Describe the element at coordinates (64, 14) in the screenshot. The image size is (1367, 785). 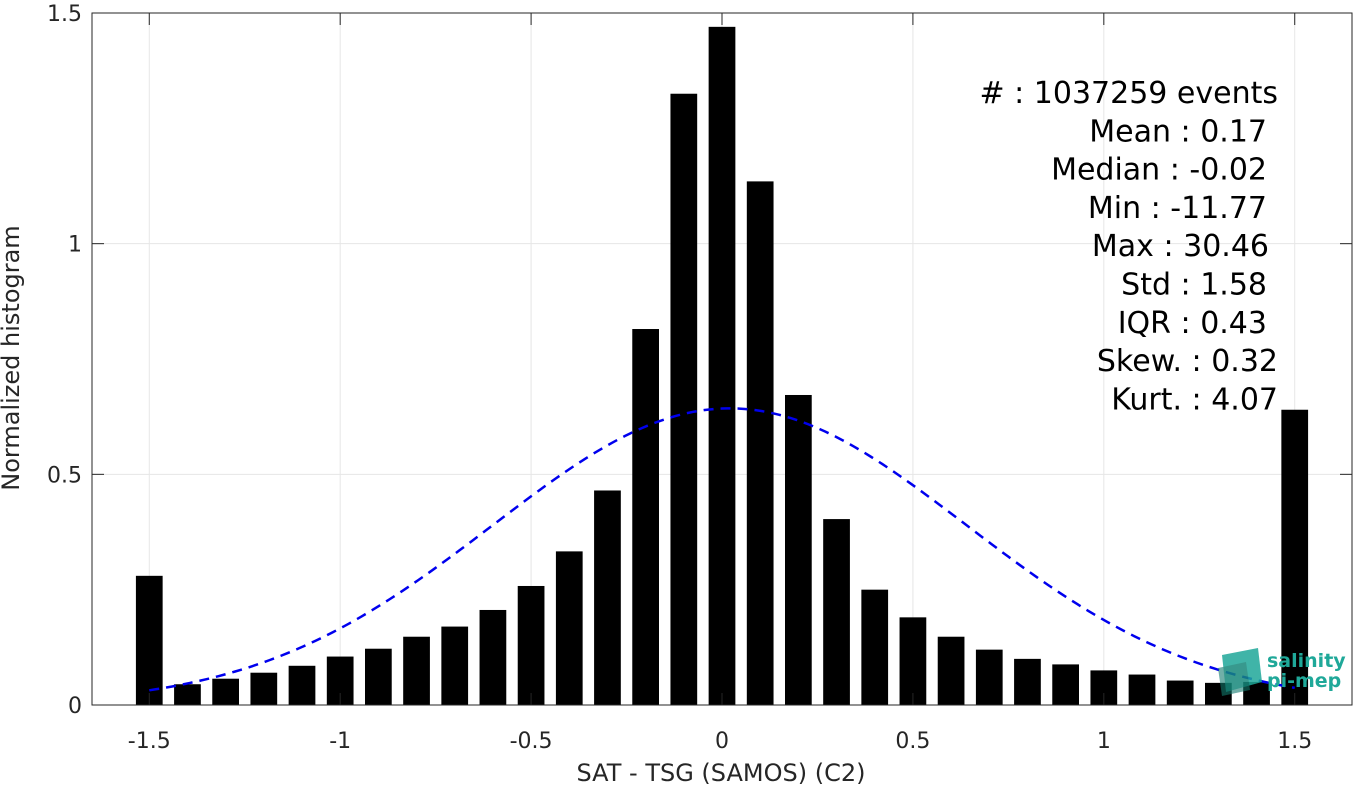
I see `y-tick-label: 1.5` at that location.